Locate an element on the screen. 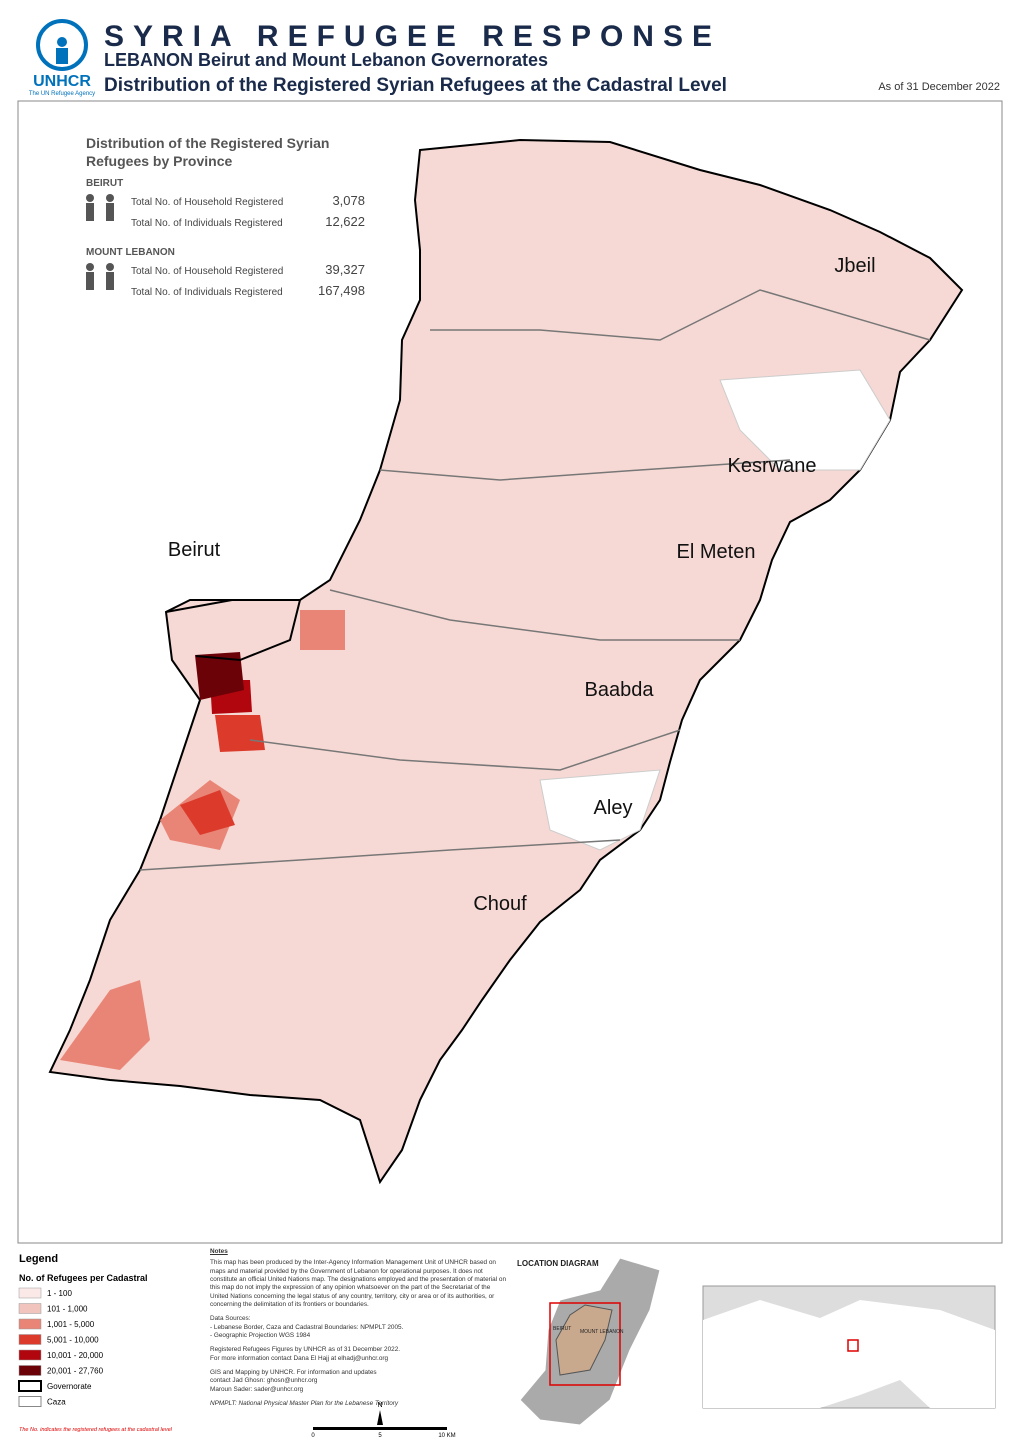  caza-label: El Meten is located at coordinates (716, 552).